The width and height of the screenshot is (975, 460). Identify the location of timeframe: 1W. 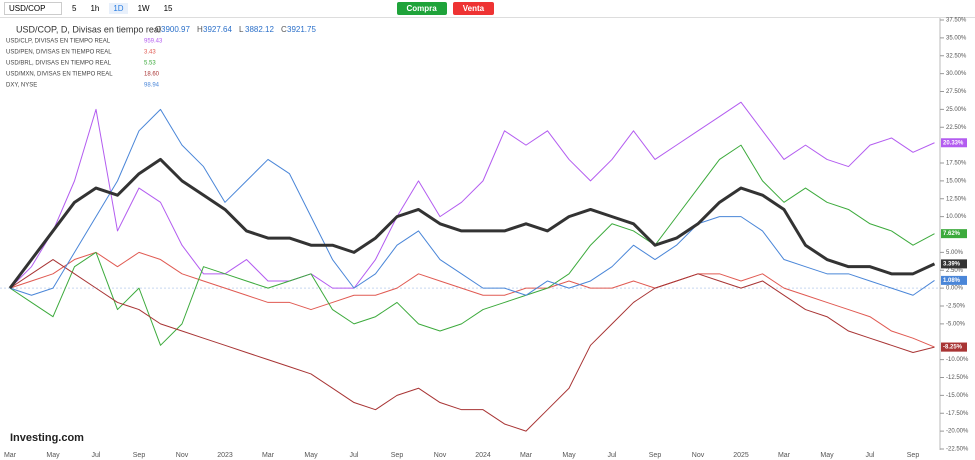
(143, 8).